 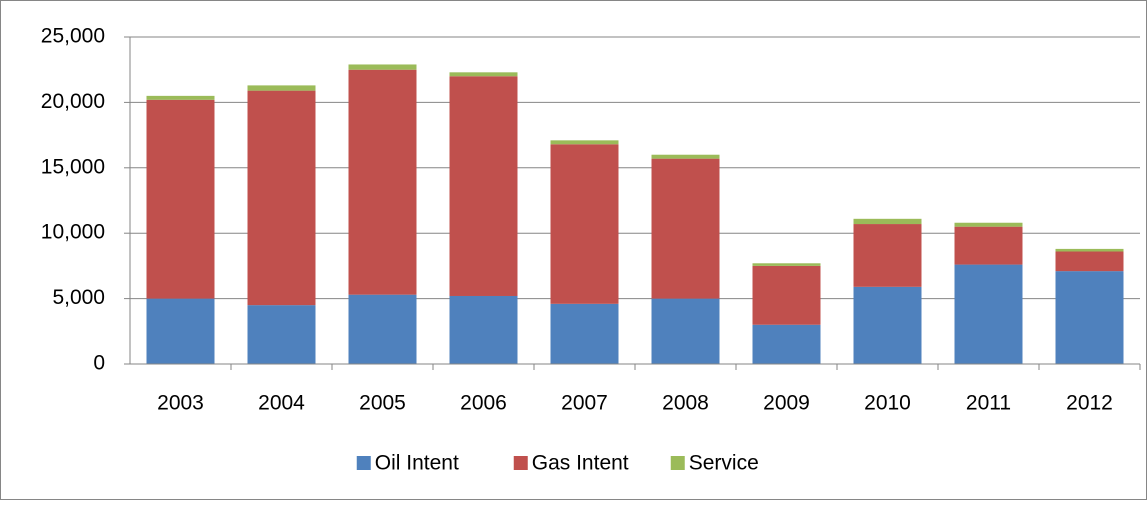 I want to click on x-tick-label: 2003, so click(x=180, y=403).